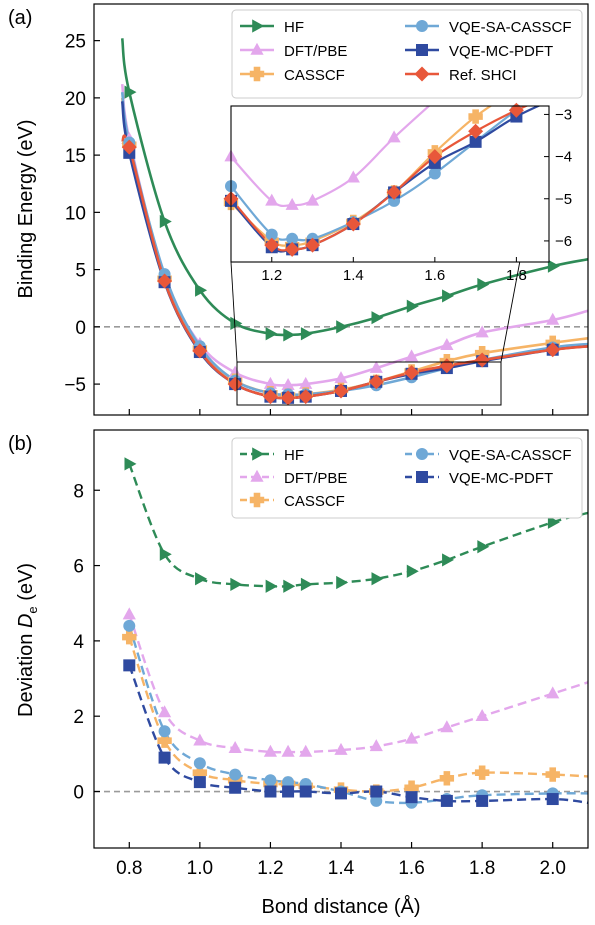  What do you see at coordinates (341, 906) in the screenshot?
I see `x-axis-label: Bond distance (Å)` at bounding box center [341, 906].